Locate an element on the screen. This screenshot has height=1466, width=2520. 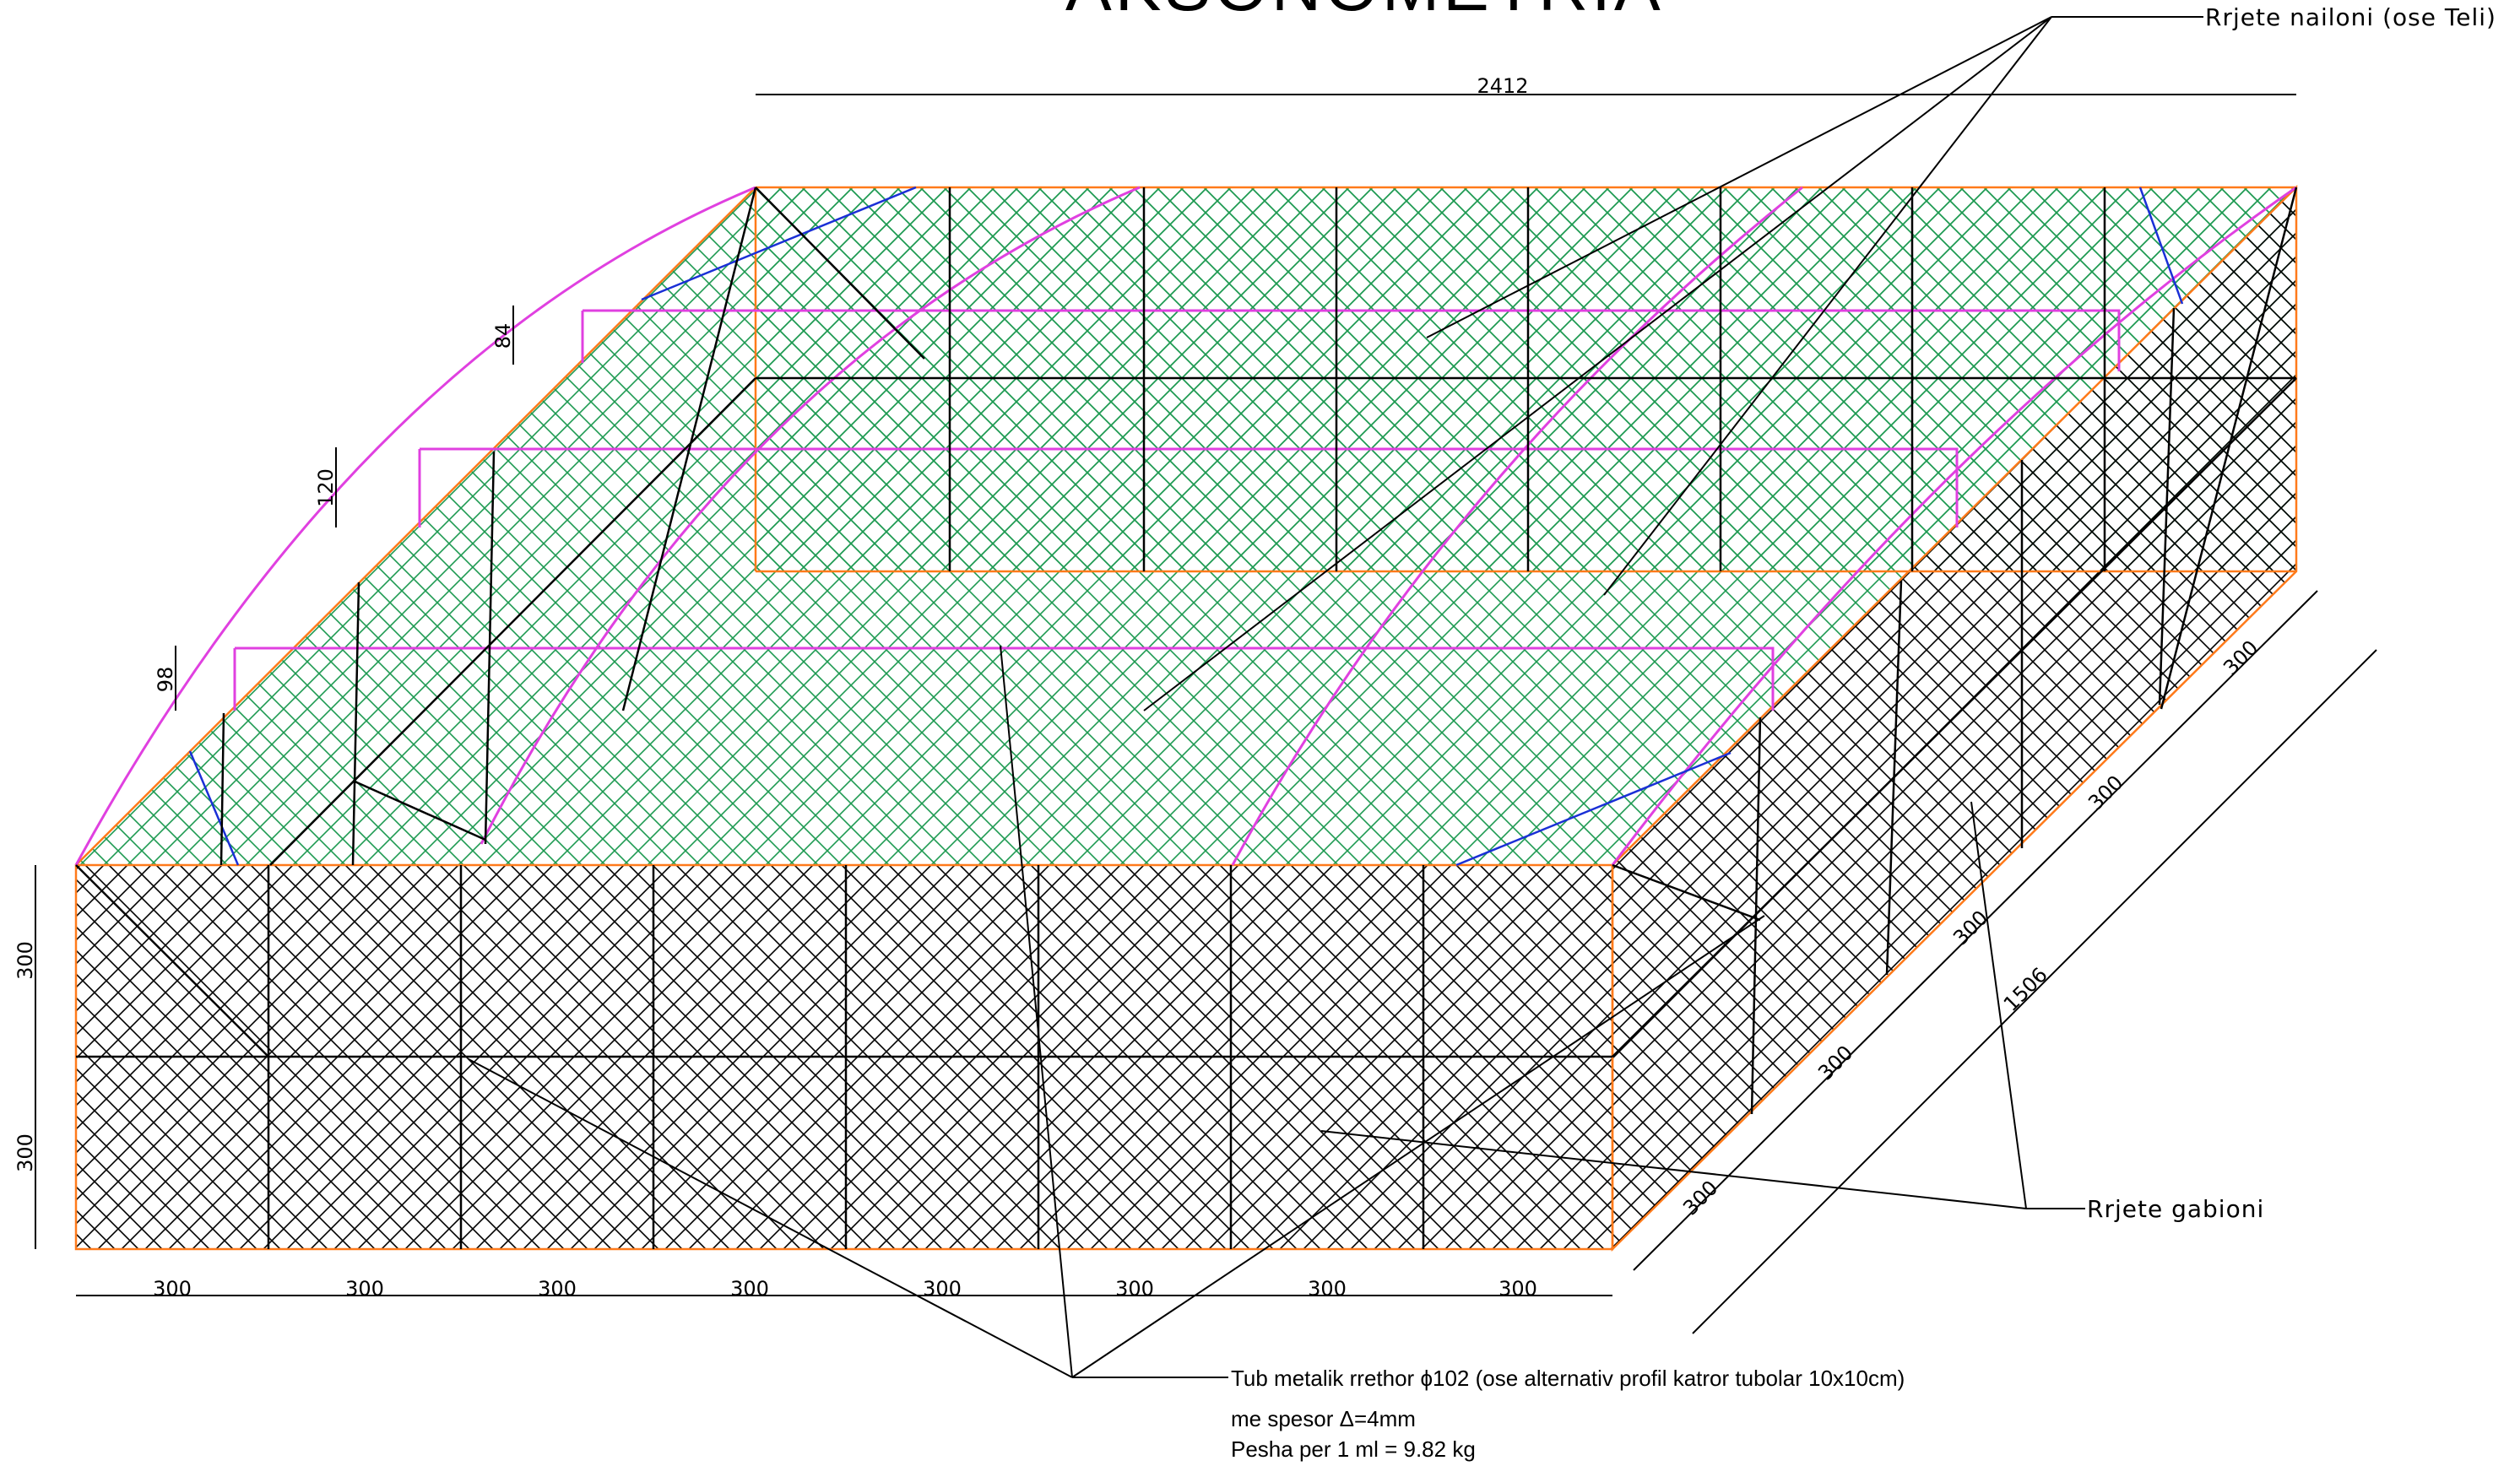
front-segment-label-3: 300 is located at coordinates (557, 1289).